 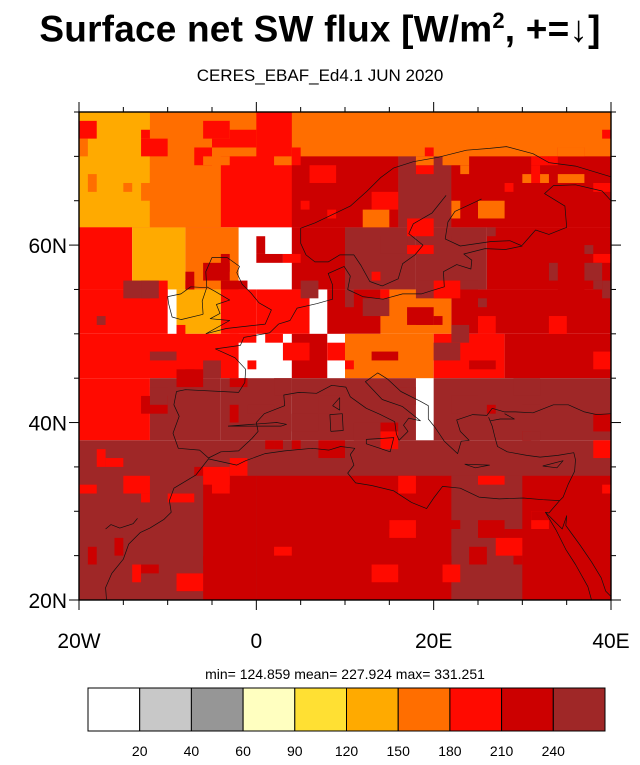 What do you see at coordinates (433, 641) in the screenshot?
I see `x-tick-label: 20E` at bounding box center [433, 641].